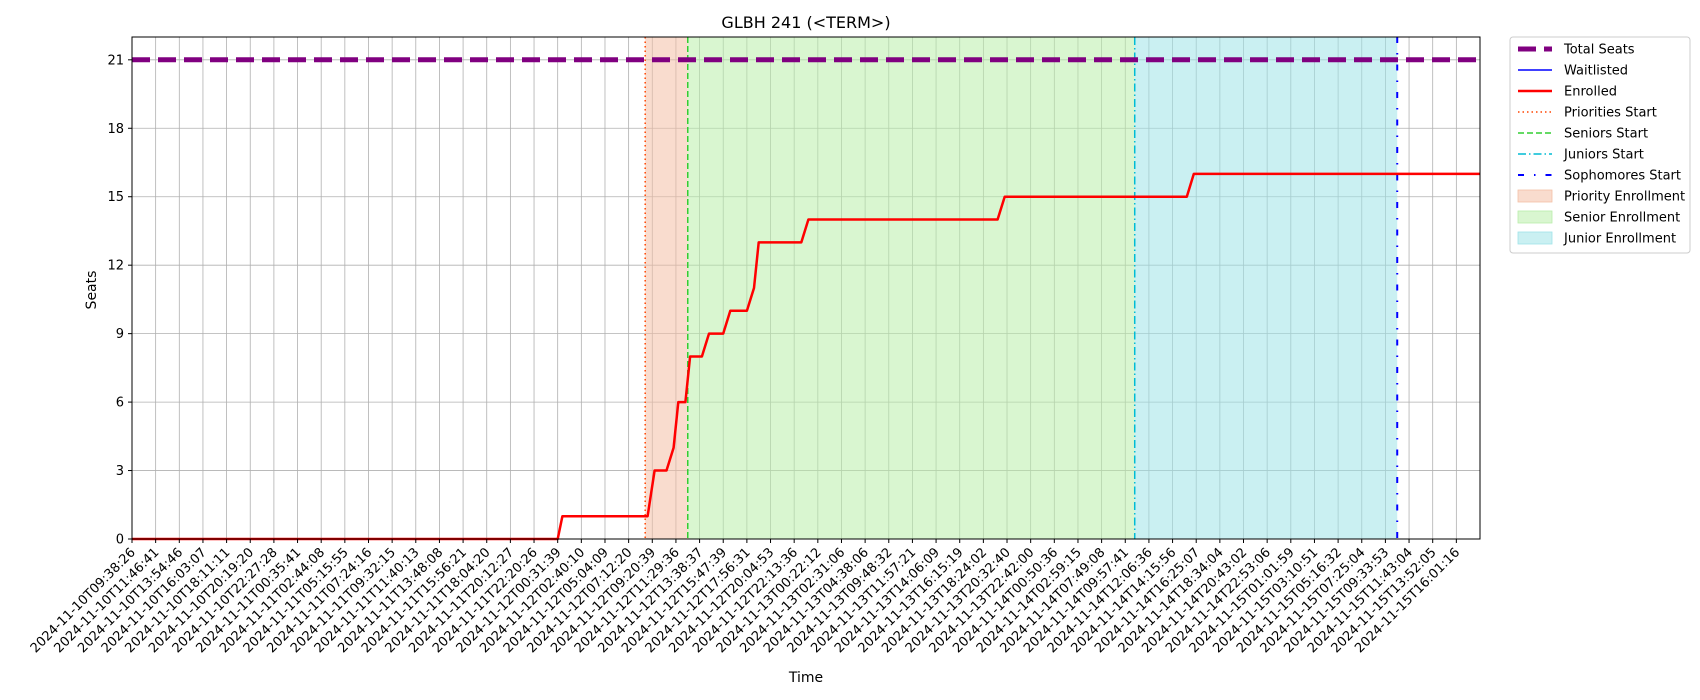 The width and height of the screenshot is (1700, 700). I want to click on y-tick-label: 6, so click(120, 403).